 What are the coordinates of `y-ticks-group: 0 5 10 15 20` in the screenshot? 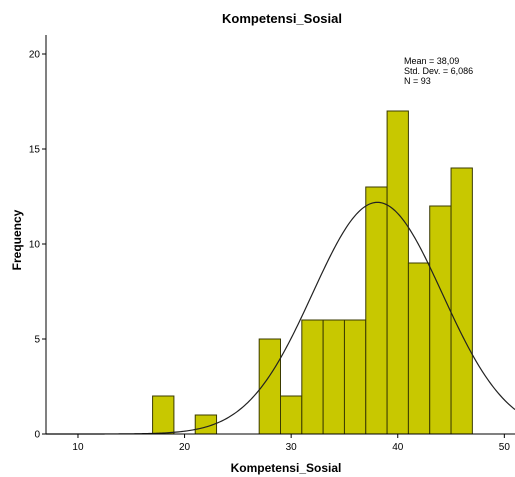 It's located at (37, 245).